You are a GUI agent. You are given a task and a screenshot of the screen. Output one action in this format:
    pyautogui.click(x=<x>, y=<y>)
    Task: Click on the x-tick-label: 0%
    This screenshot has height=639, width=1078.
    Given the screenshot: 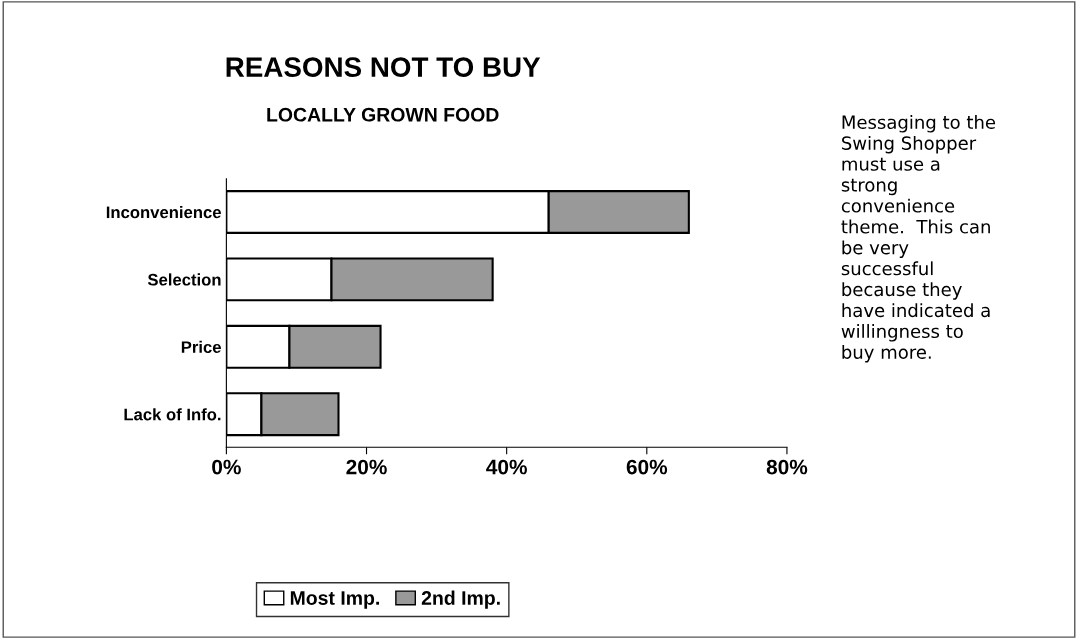 What is the action you would take?
    pyautogui.click(x=226, y=467)
    